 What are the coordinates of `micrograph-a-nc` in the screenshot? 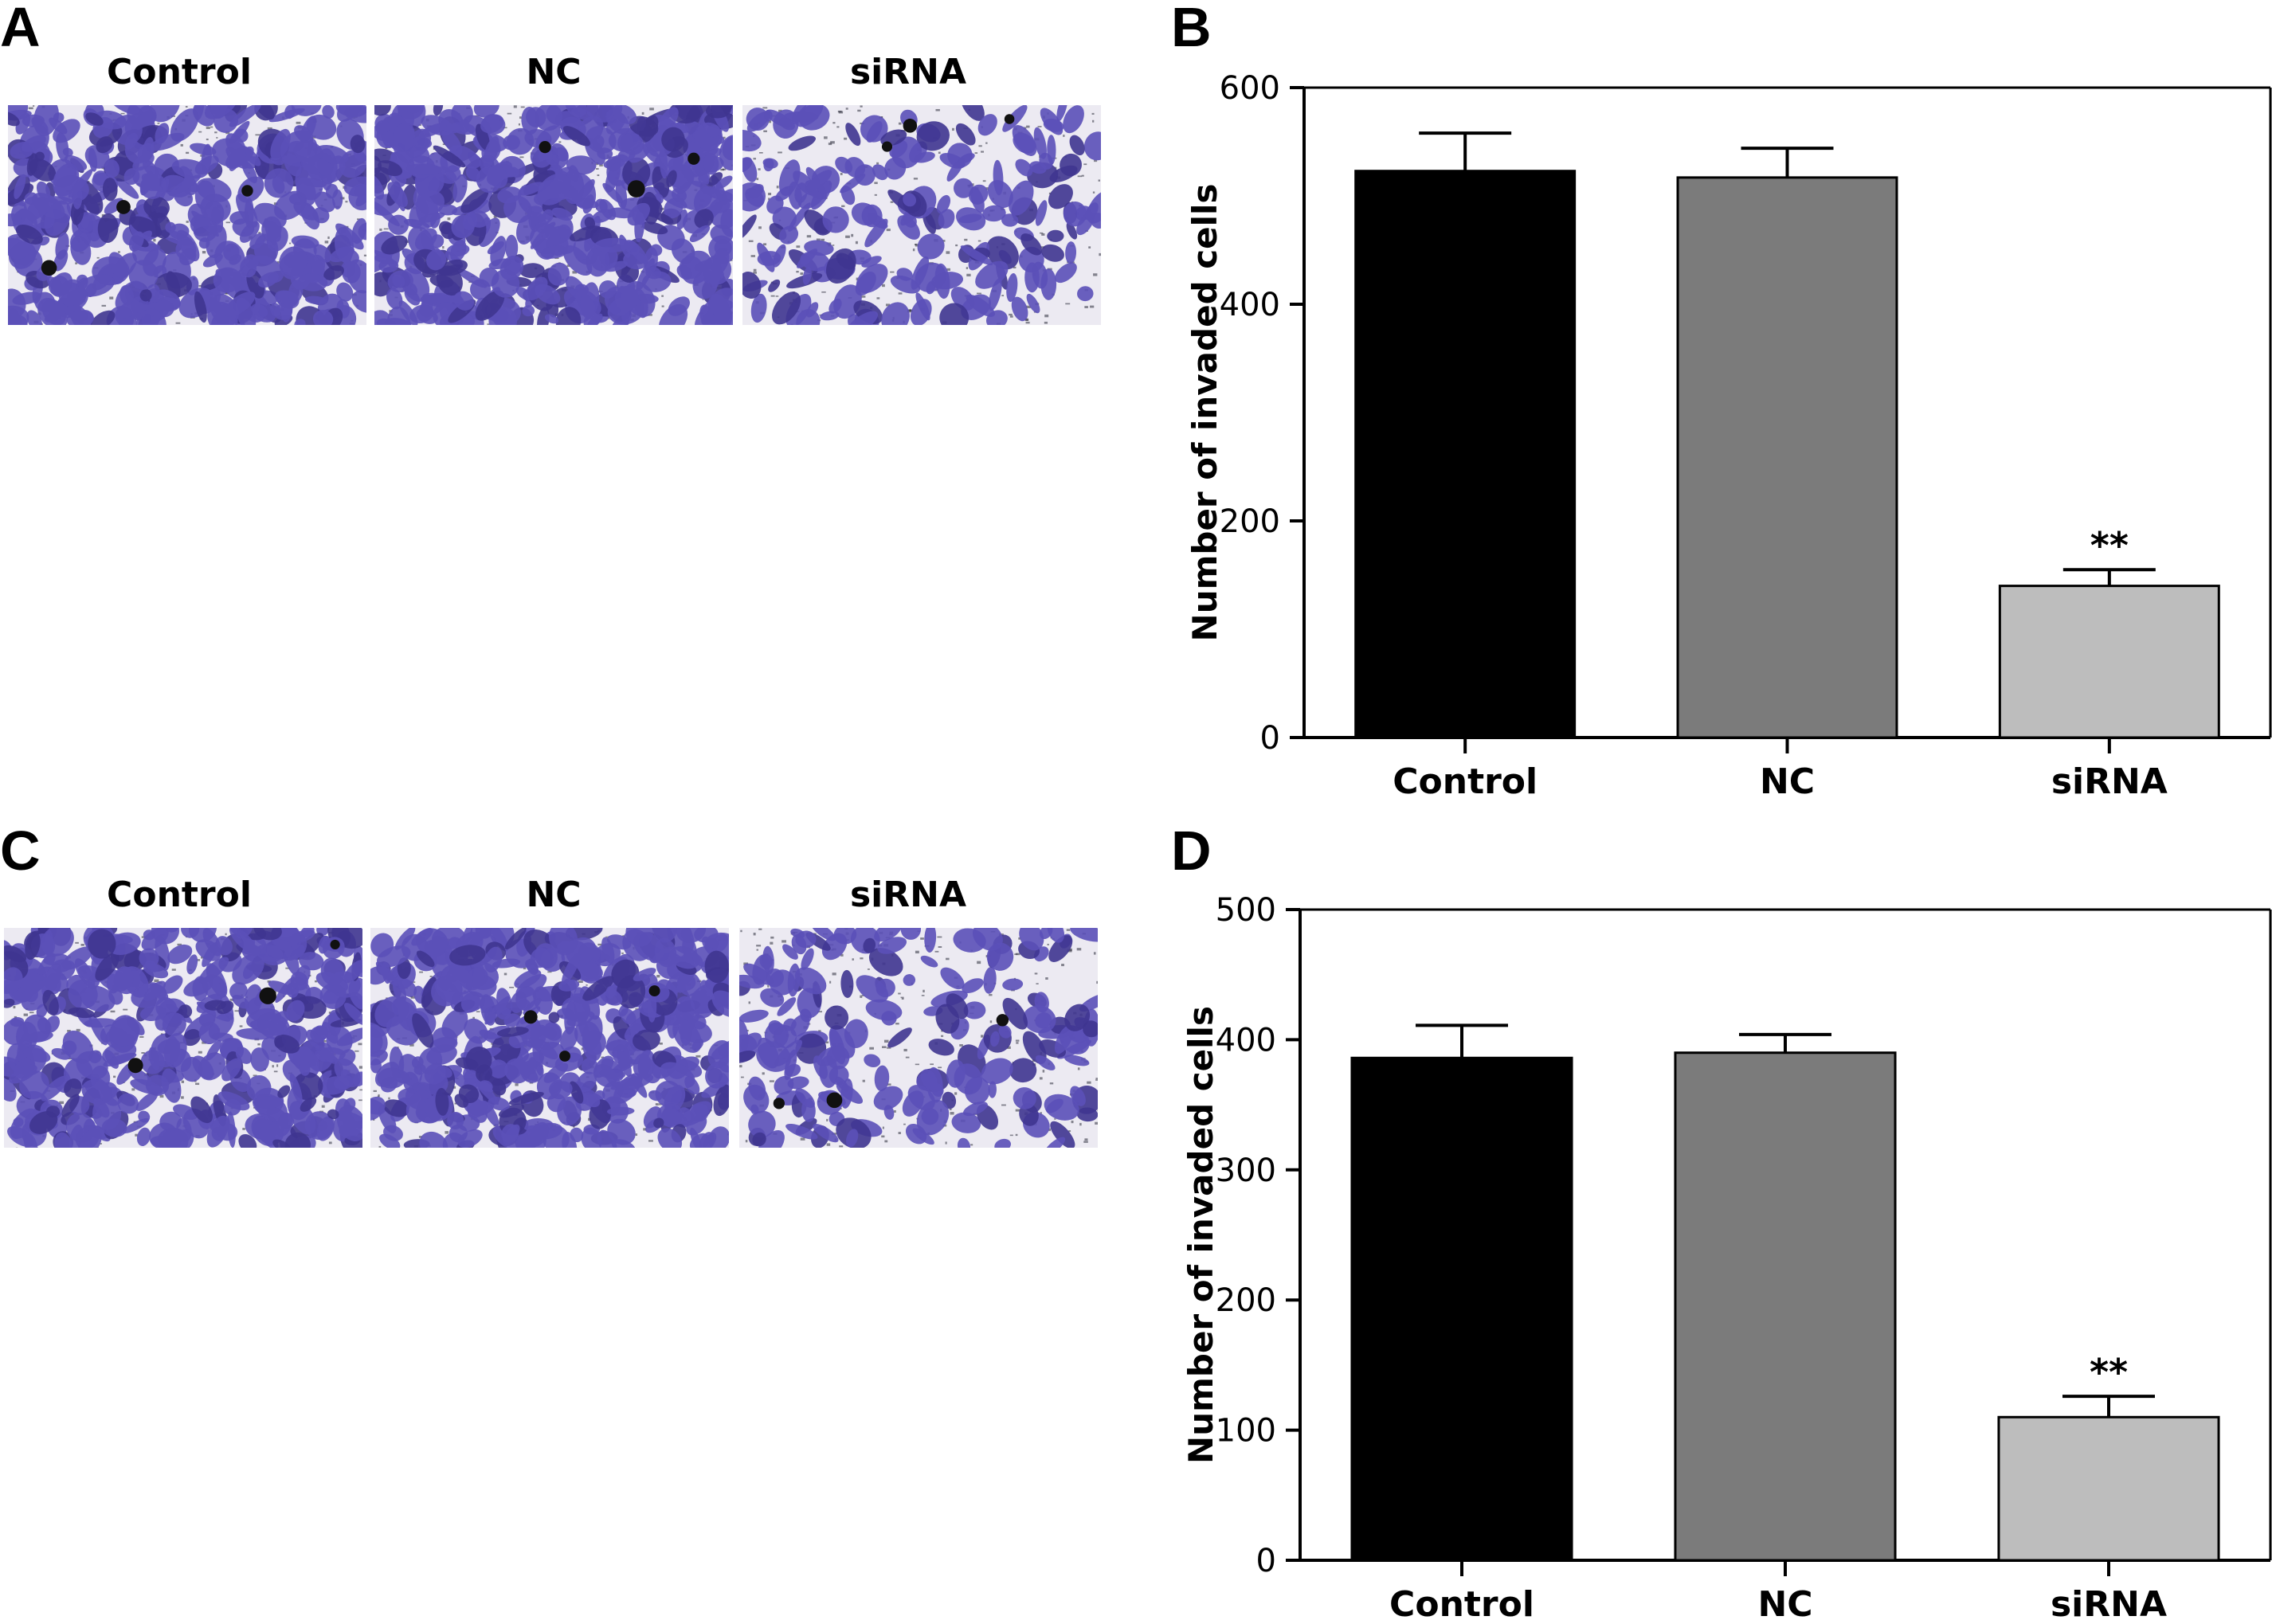 It's located at (553, 215).